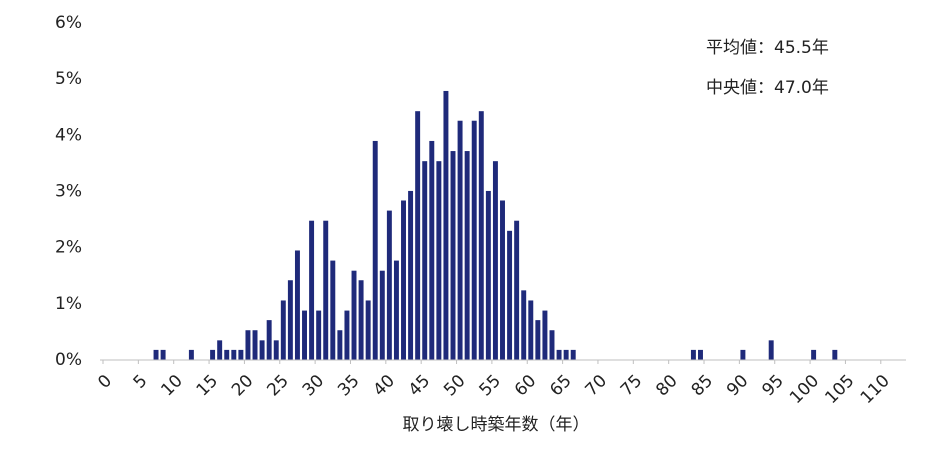 The image size is (939, 450). What do you see at coordinates (171, 385) in the screenshot?
I see `x-tick-label: 10` at bounding box center [171, 385].